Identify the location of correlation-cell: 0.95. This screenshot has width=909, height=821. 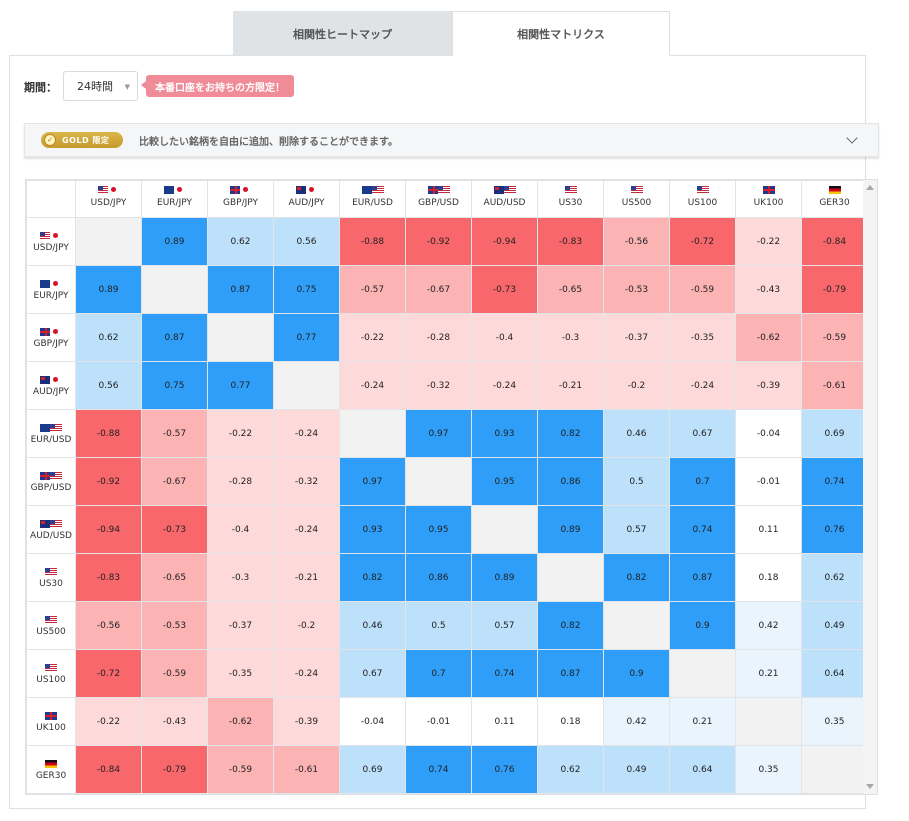
(504, 481).